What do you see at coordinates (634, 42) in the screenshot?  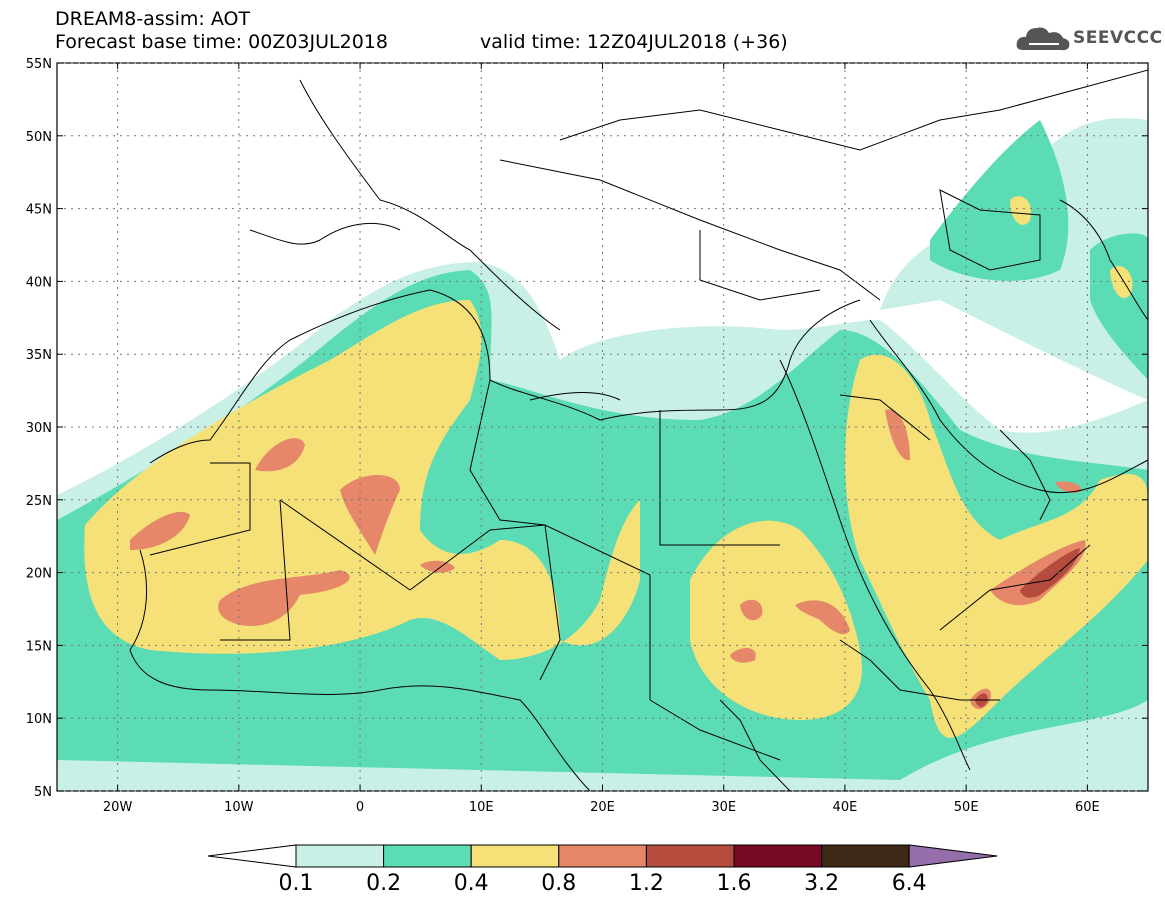 I see `valid-time: valid time: 12Z04JUL2018 (+36)` at bounding box center [634, 42].